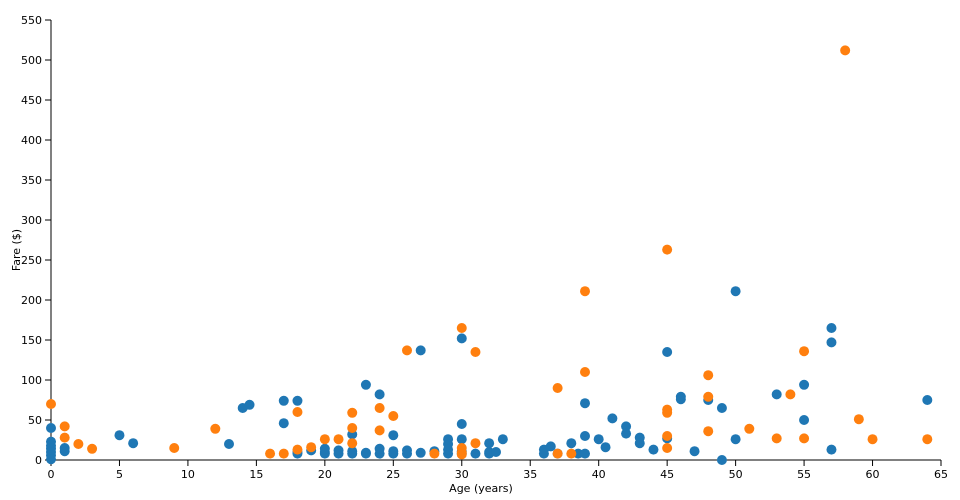  What do you see at coordinates (31, 260) in the screenshot?
I see `y-tick-label: 250` at bounding box center [31, 260].